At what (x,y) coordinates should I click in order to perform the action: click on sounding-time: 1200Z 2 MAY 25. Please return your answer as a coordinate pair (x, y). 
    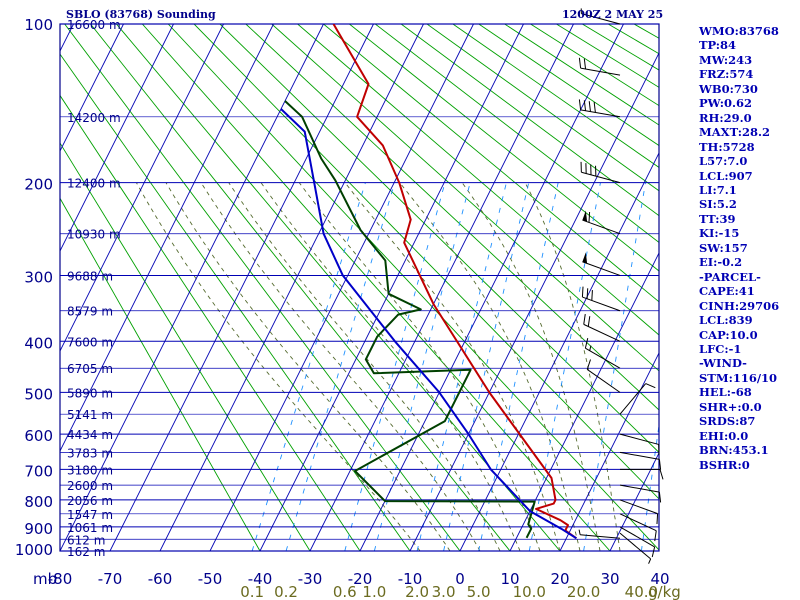
    Looking at the image, I should click on (613, 14).